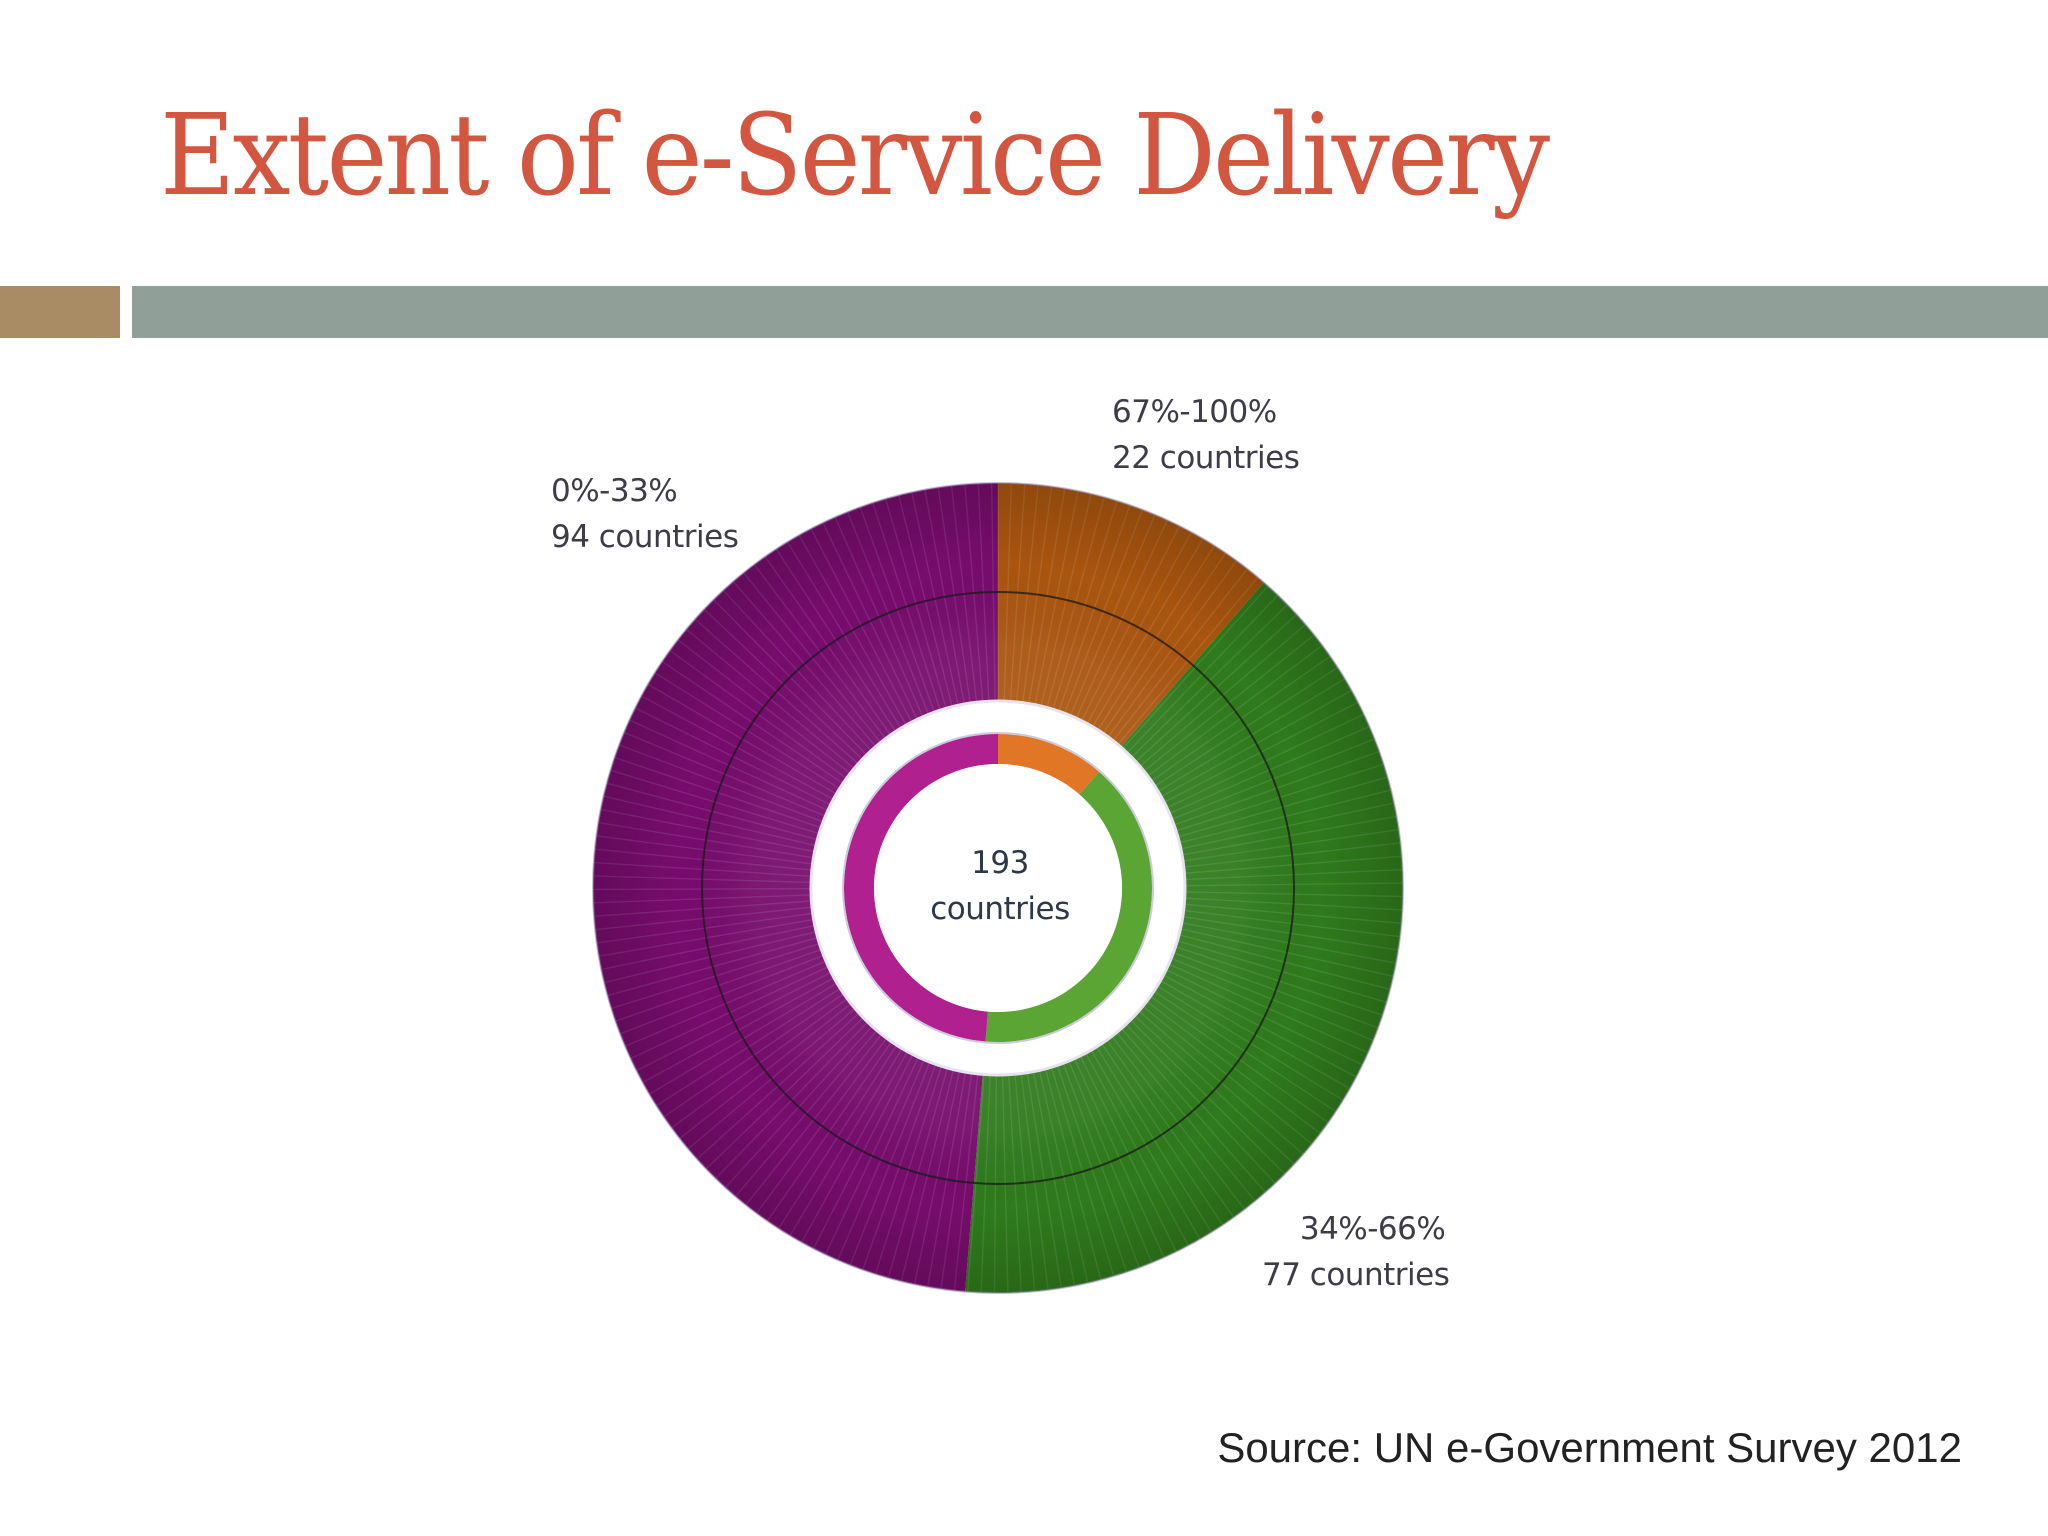 Image resolution: width=2048 pixels, height=1536 pixels. What do you see at coordinates (1356, 1275) in the screenshot?
I see `label-count: 77 countries` at bounding box center [1356, 1275].